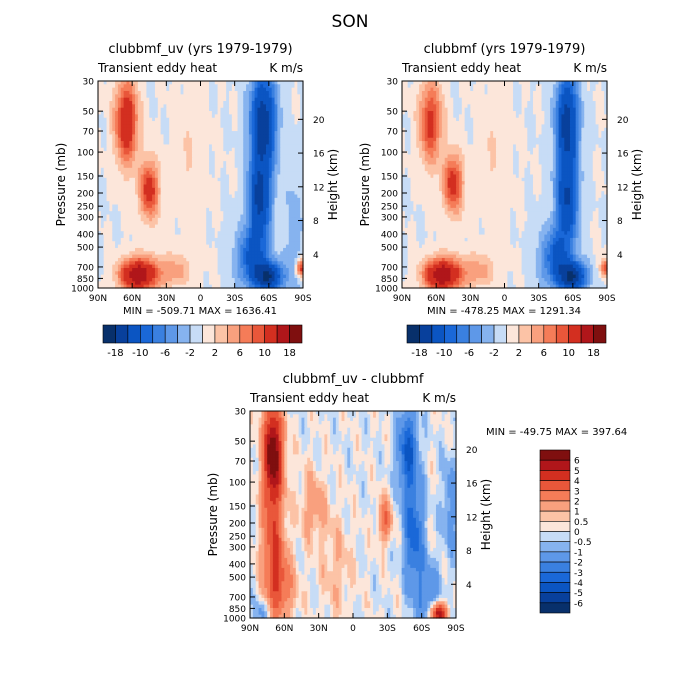  What do you see at coordinates (202, 341) in the screenshot?
I see `panel1-colorbar: -18 -10 -6 -2 2 6 10 18` at bounding box center [202, 341].